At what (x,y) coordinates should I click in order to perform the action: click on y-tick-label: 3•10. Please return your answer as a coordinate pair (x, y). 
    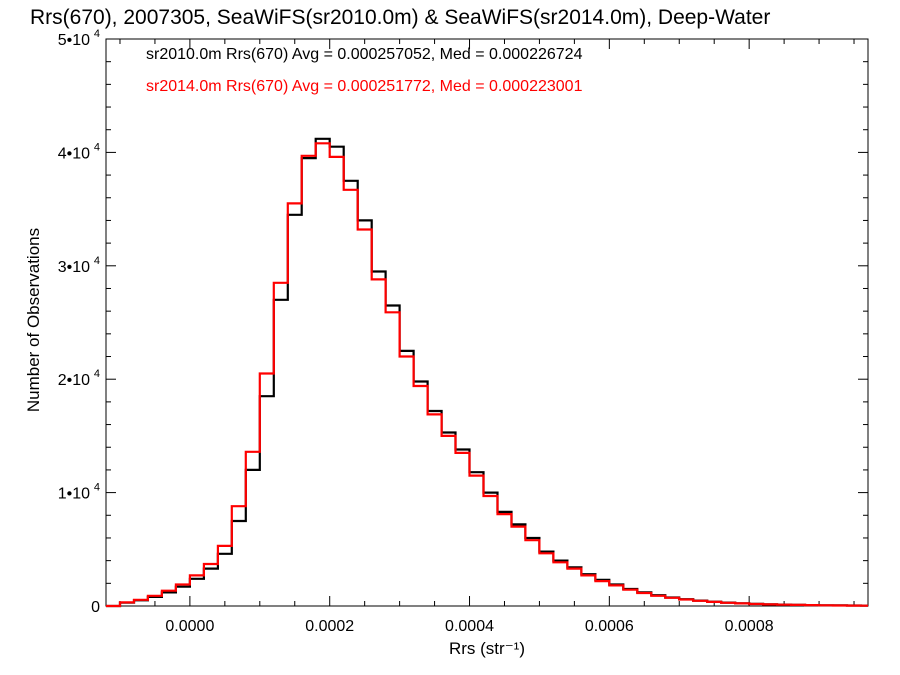
    Looking at the image, I should click on (74, 267).